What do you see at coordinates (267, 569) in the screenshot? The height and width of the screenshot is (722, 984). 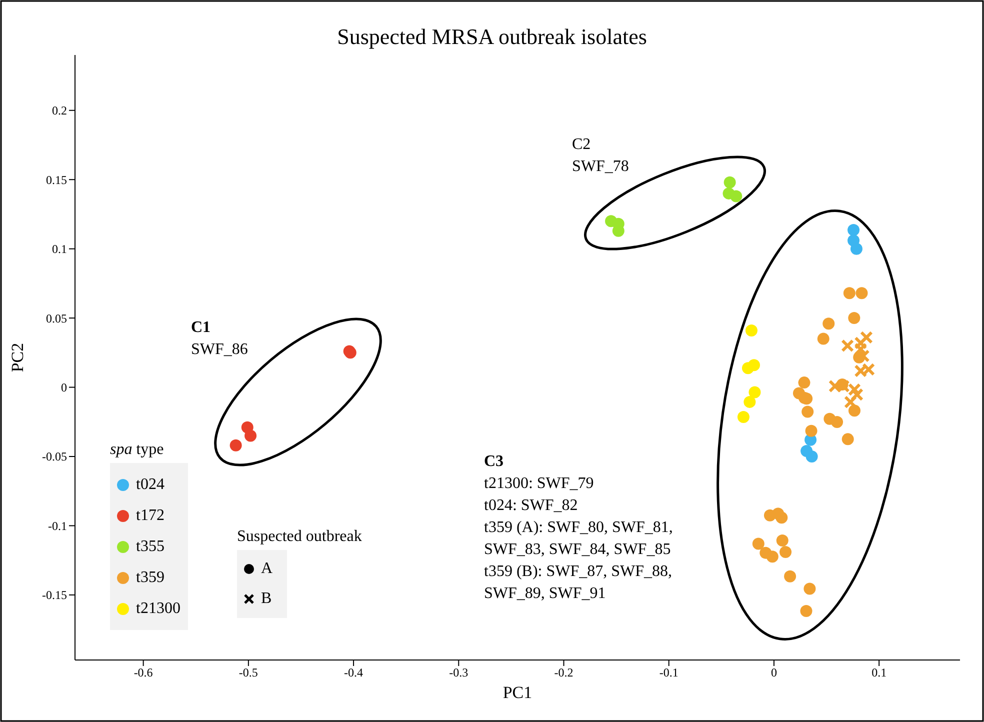 I see `annotation: A` at bounding box center [267, 569].